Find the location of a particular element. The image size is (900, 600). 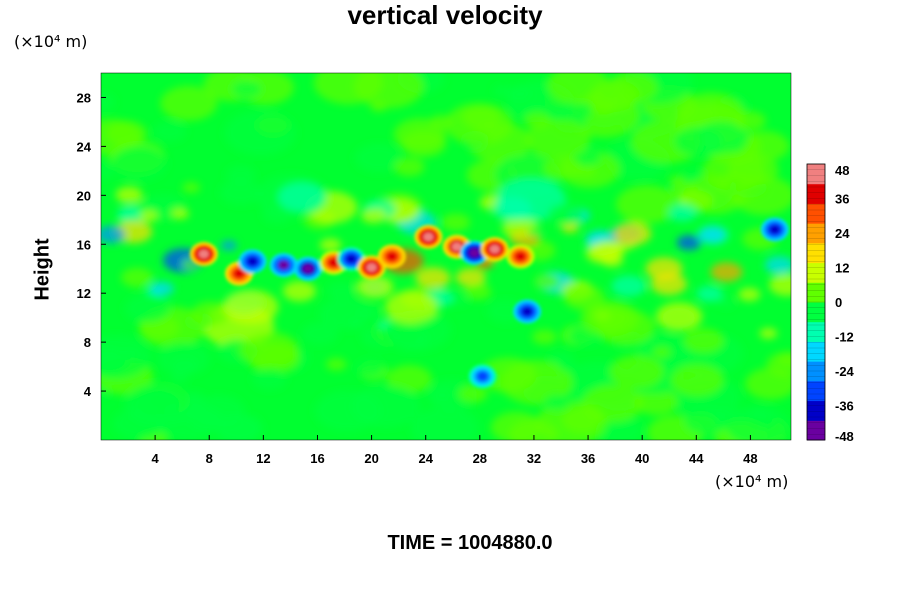

colorbar-tick-label: -24 is located at coordinates (845, 371).